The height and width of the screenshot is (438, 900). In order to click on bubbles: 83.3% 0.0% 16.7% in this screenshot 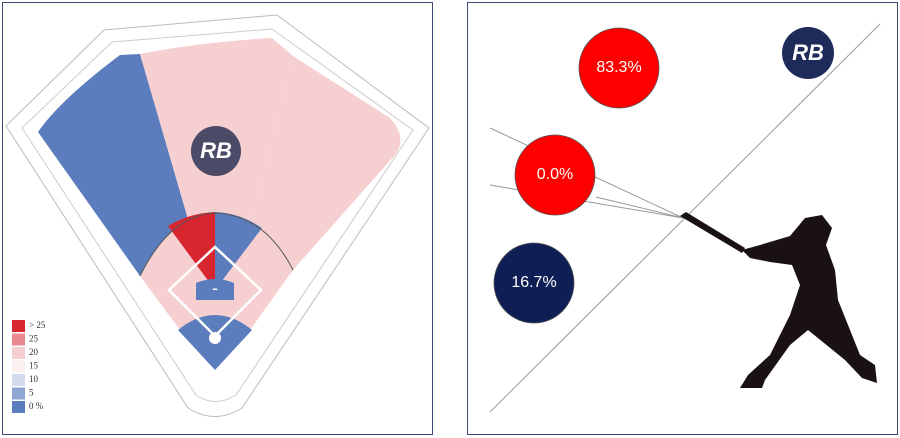, I will do `click(576, 175)`.